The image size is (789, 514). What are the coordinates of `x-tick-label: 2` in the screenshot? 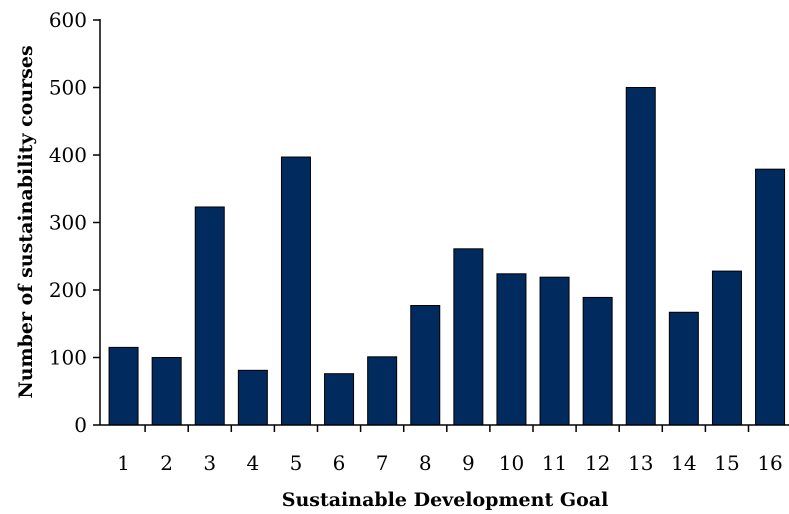 It's located at (166, 463).